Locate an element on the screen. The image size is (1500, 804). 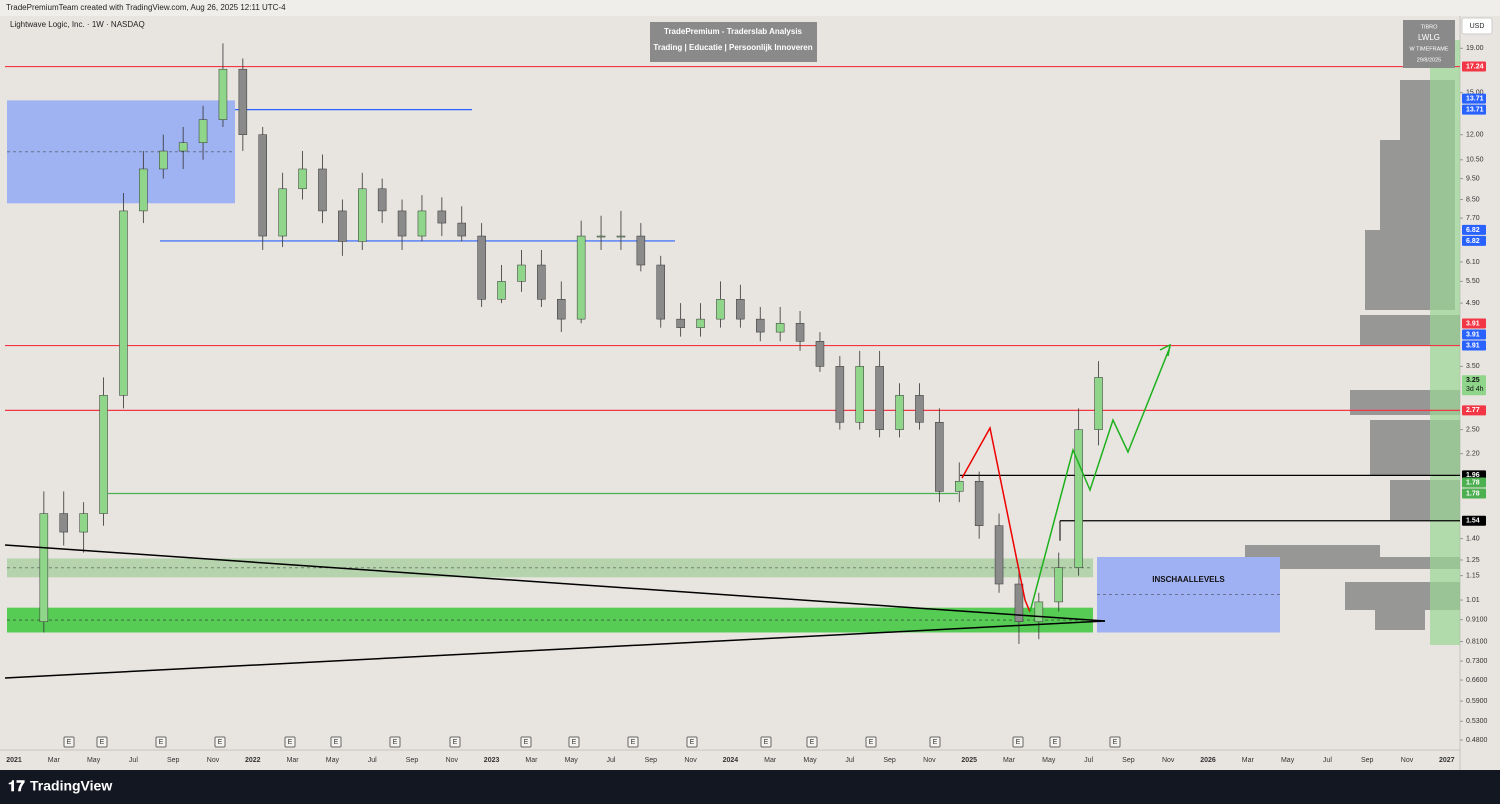
info-line: LWLG is located at coordinates (1429, 37).